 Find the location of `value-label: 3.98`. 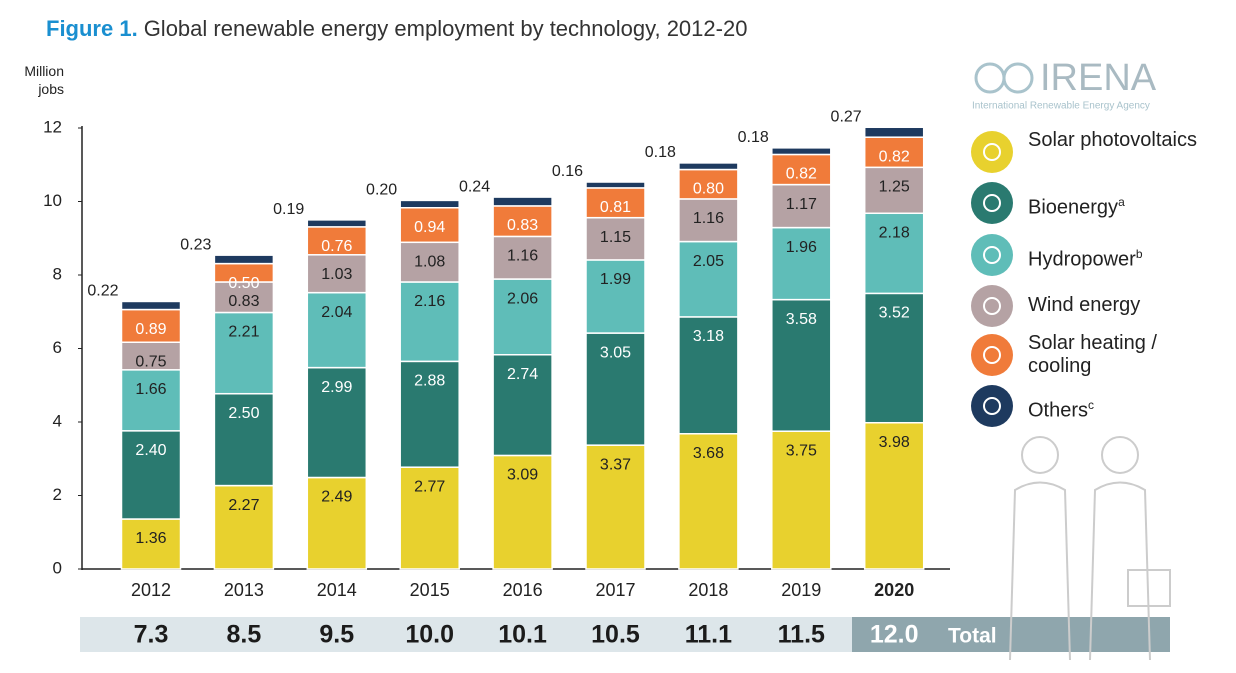

value-label: 3.98 is located at coordinates (894, 442).